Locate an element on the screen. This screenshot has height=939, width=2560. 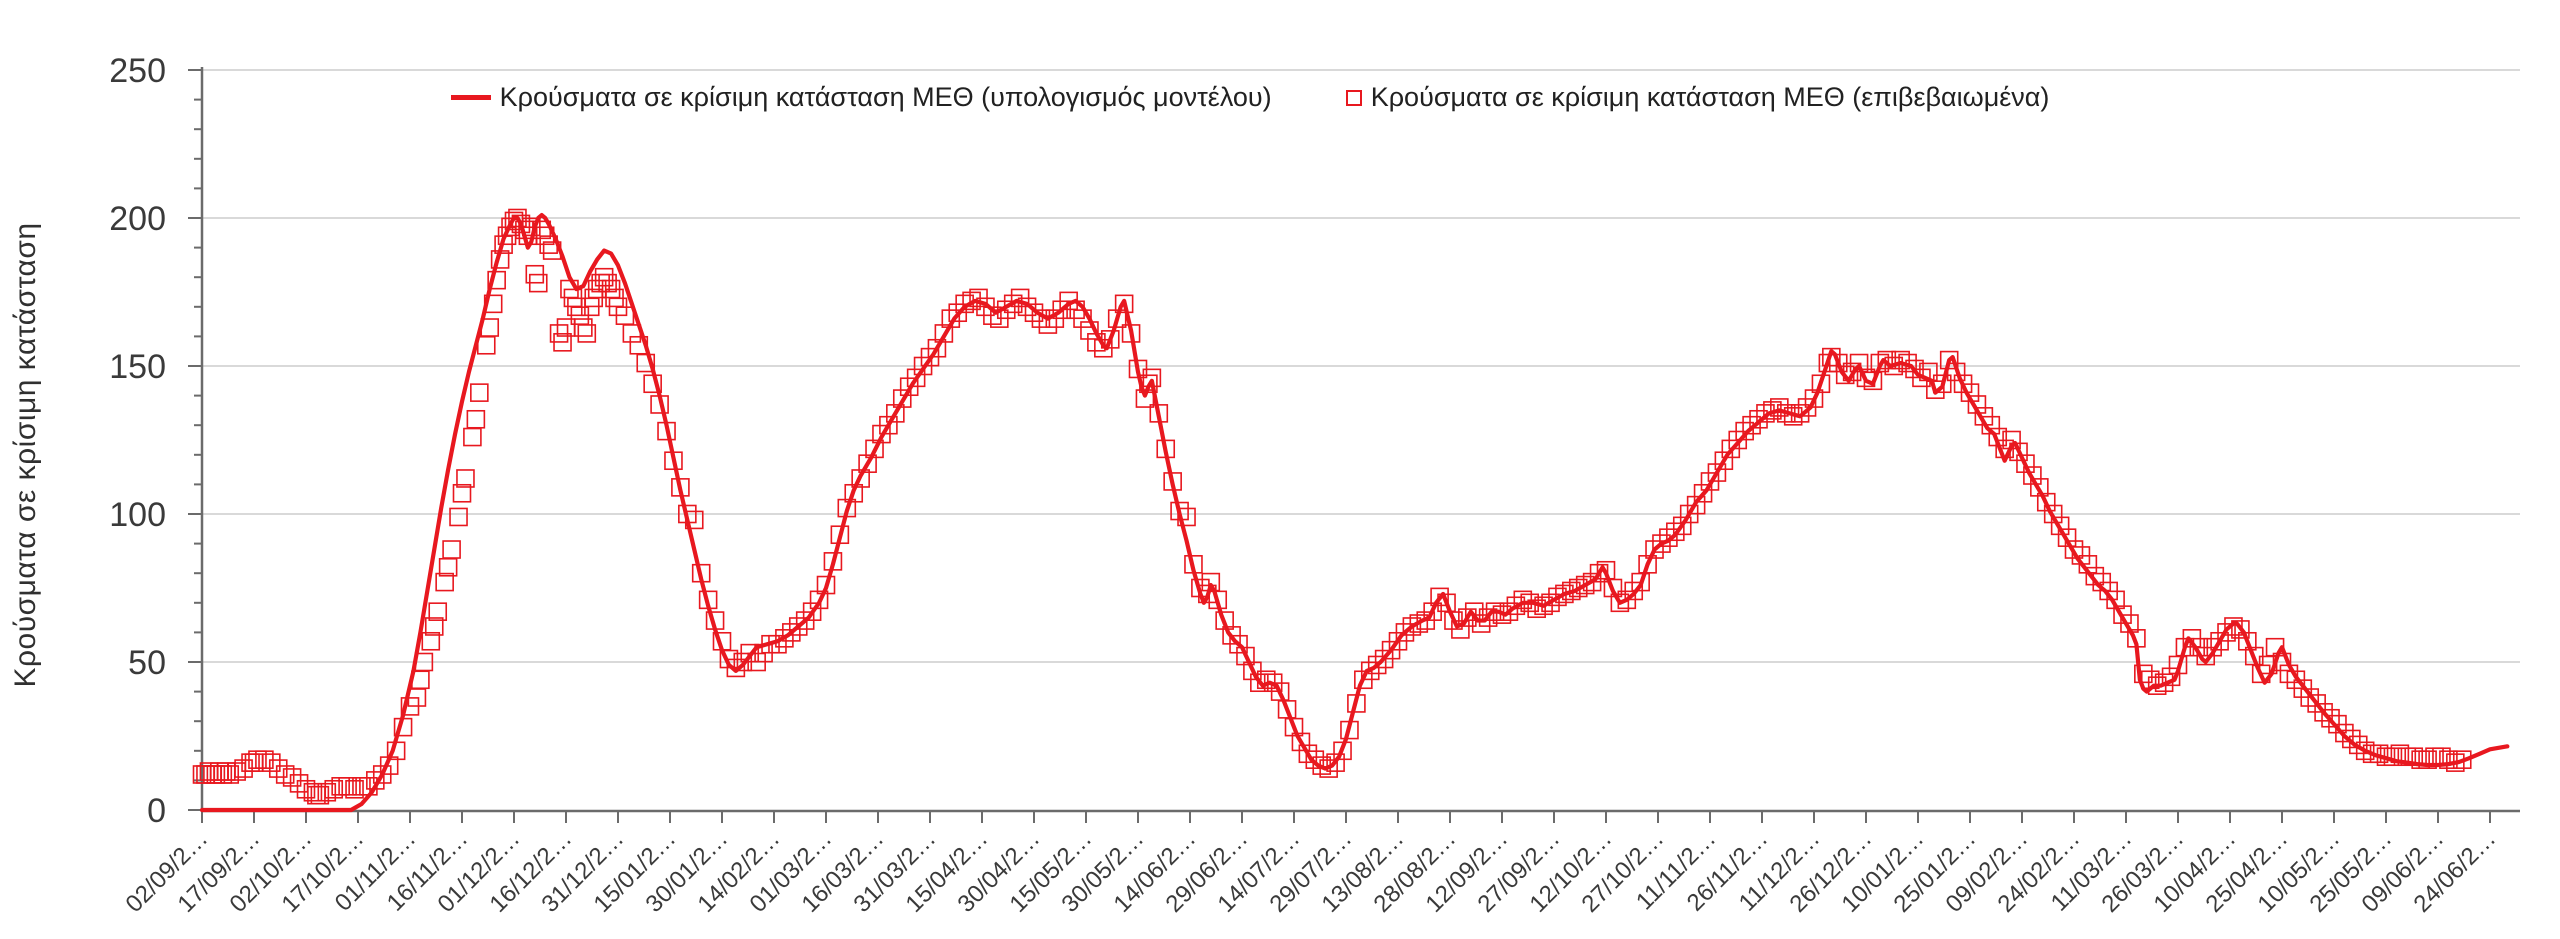
y-tick-label: 250 is located at coordinates (137, 71).